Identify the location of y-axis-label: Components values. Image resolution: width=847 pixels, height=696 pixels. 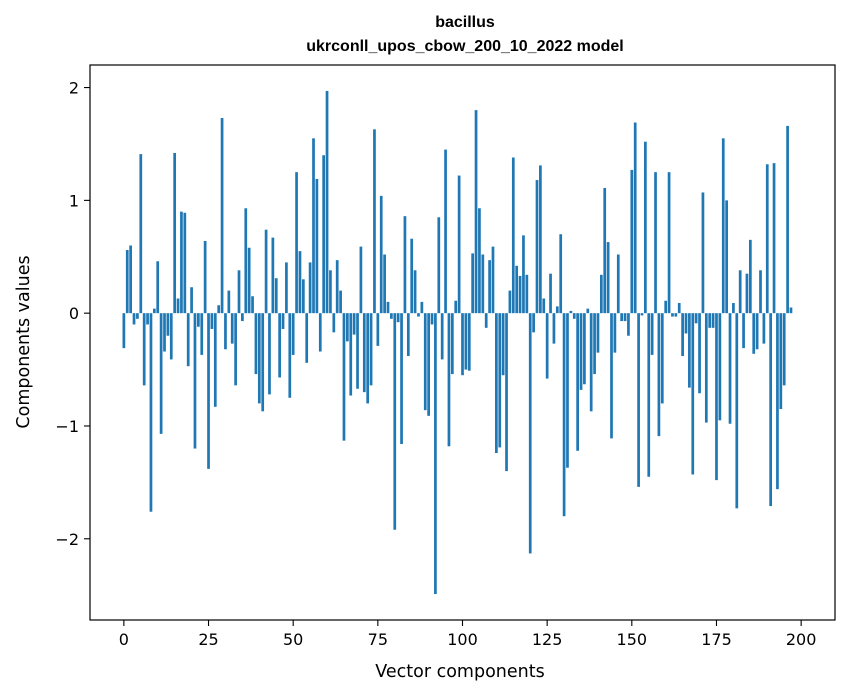
(24, 341).